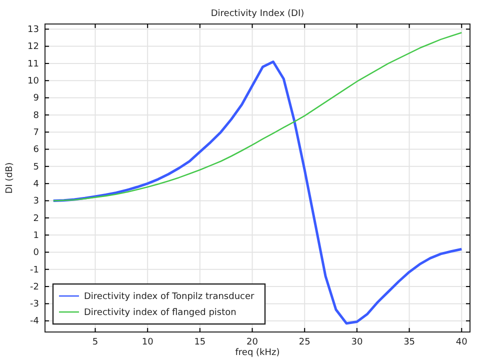 This screenshot has height=358, width=477. What do you see at coordinates (33, 47) in the screenshot?
I see `y-tick-label: 12` at bounding box center [33, 47].